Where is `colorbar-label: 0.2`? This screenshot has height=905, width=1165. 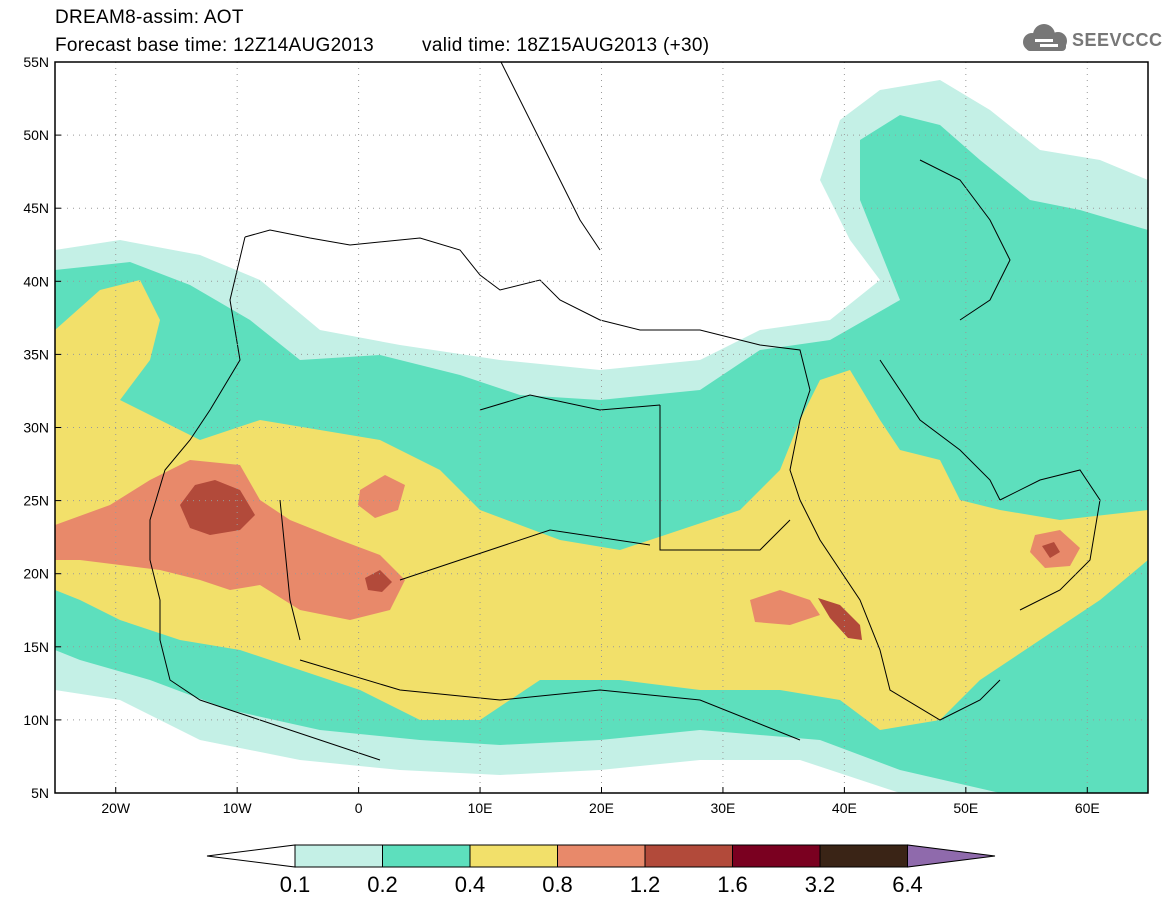
colorbar-label: 0.2 is located at coordinates (382, 884).